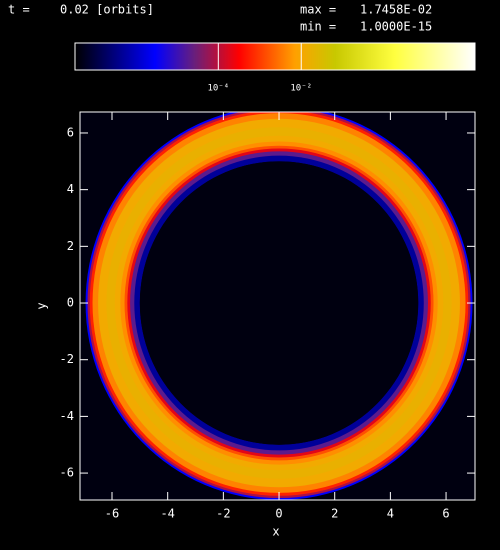 Image resolution: width=500 pixels, height=550 pixels. Describe the element at coordinates (67, 473) in the screenshot. I see `y-tick-label: -6` at that location.